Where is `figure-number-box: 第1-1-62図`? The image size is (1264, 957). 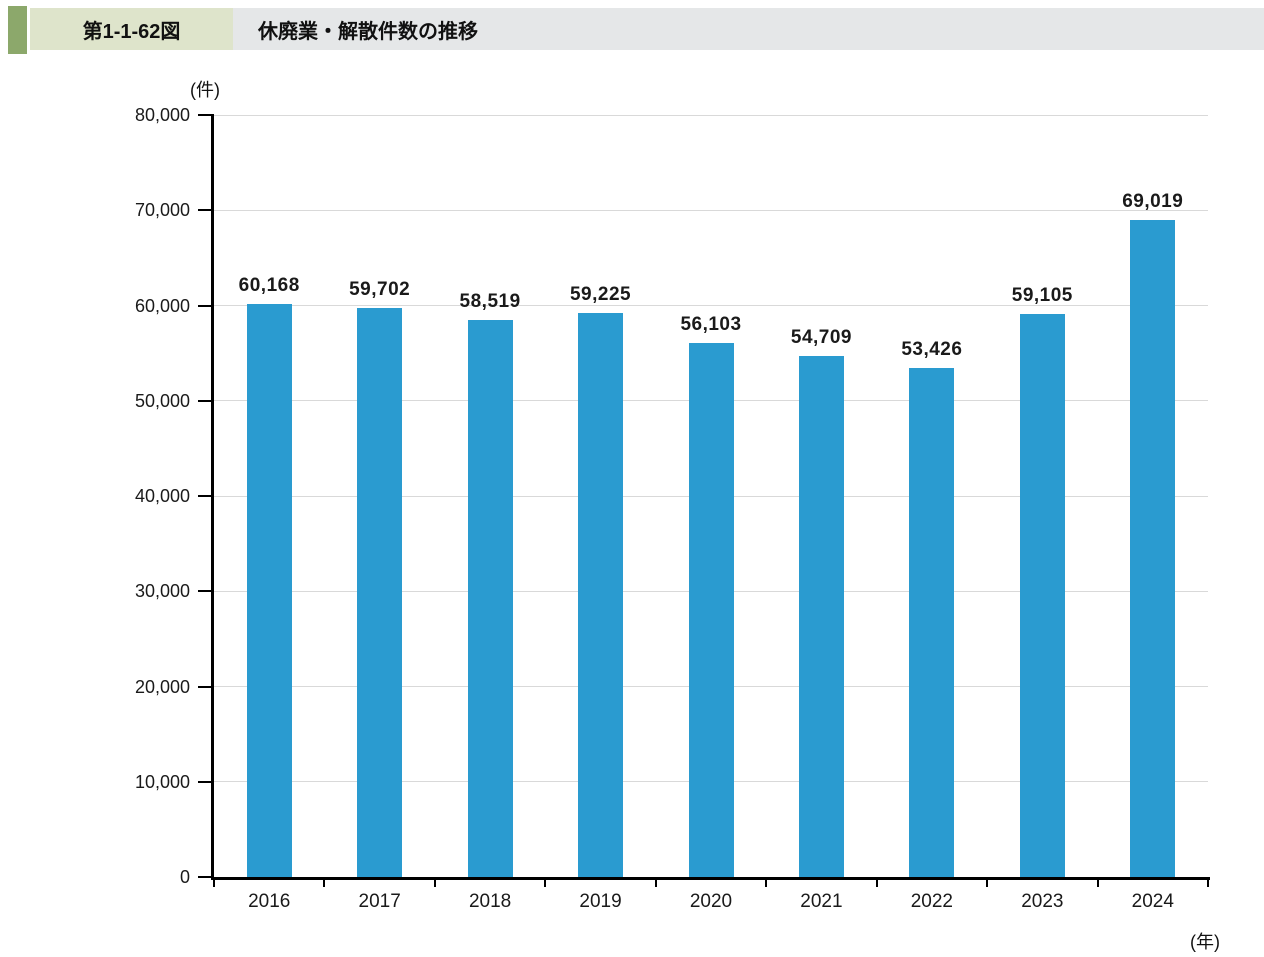 figure-number-box: 第1-1-62図 is located at coordinates (131, 29).